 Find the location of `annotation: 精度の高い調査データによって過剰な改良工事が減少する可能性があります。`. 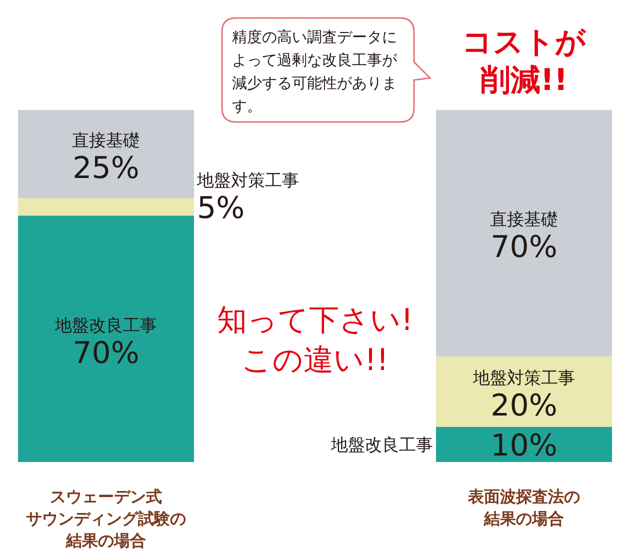

annotation: 精度の高い調査データによって過剰な改良工事が減少する可能性があります。 is located at coordinates (314, 71).